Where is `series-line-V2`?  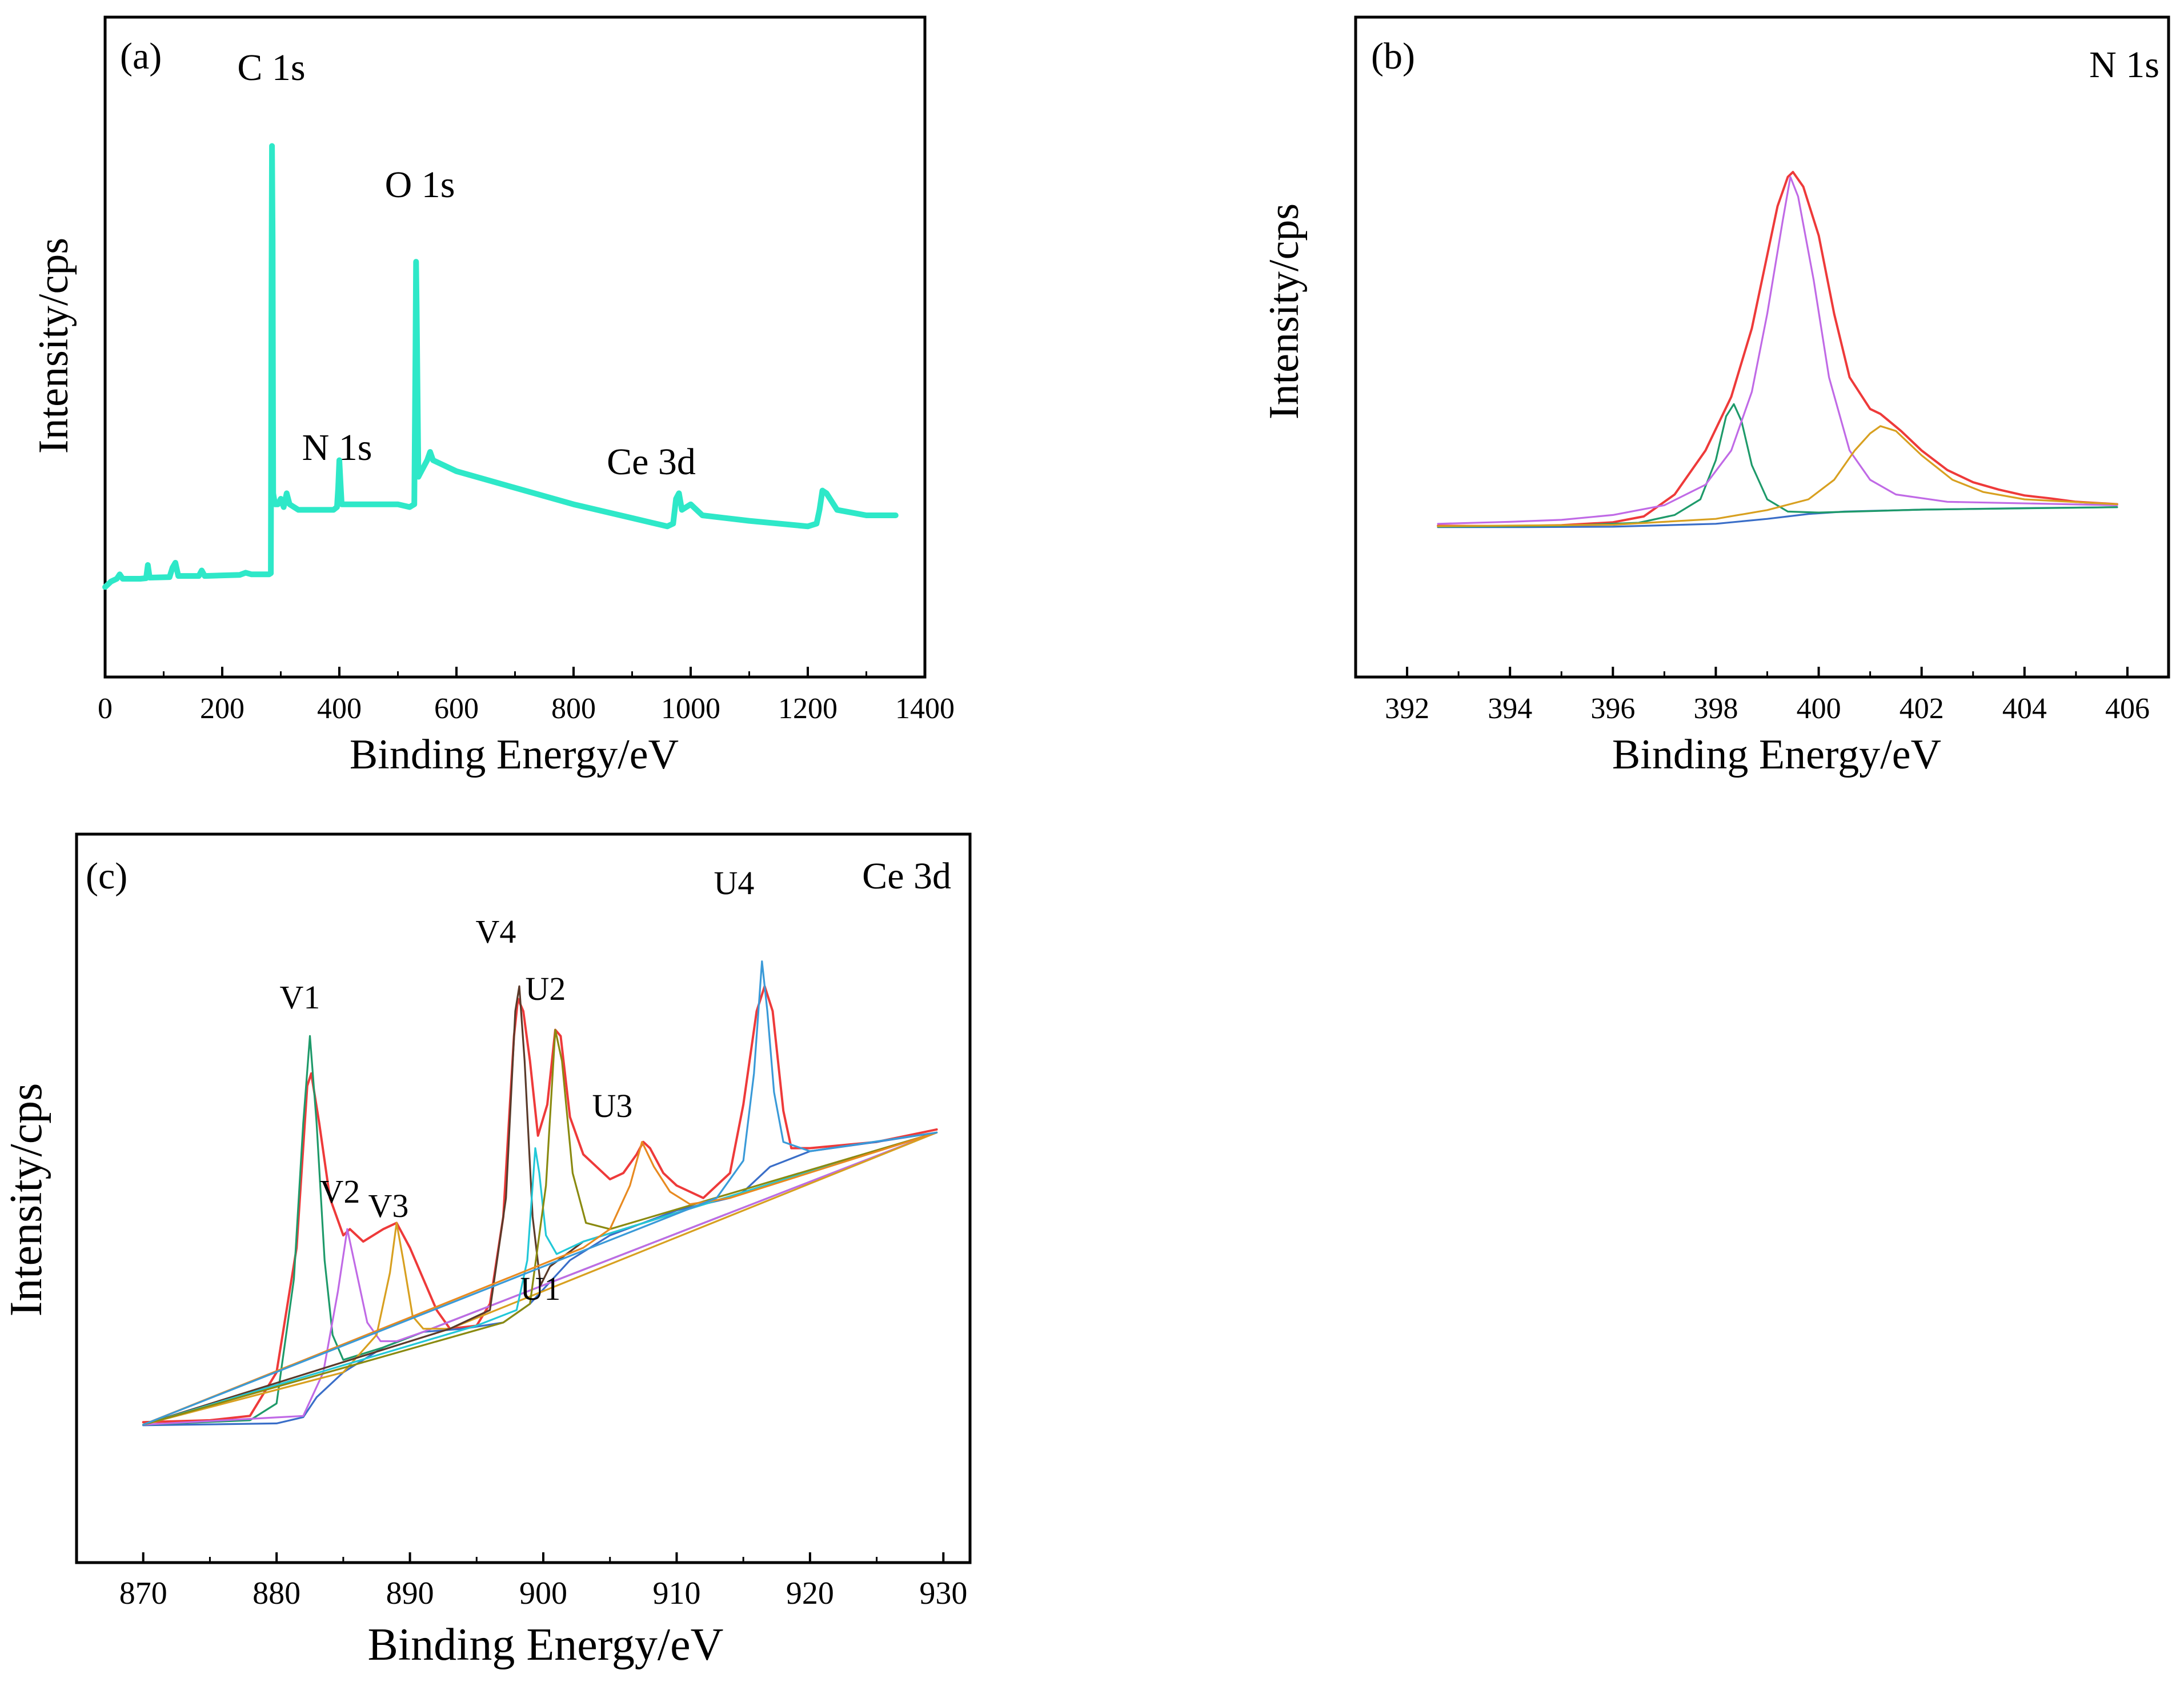 series-line-V2 is located at coordinates (540, 1279).